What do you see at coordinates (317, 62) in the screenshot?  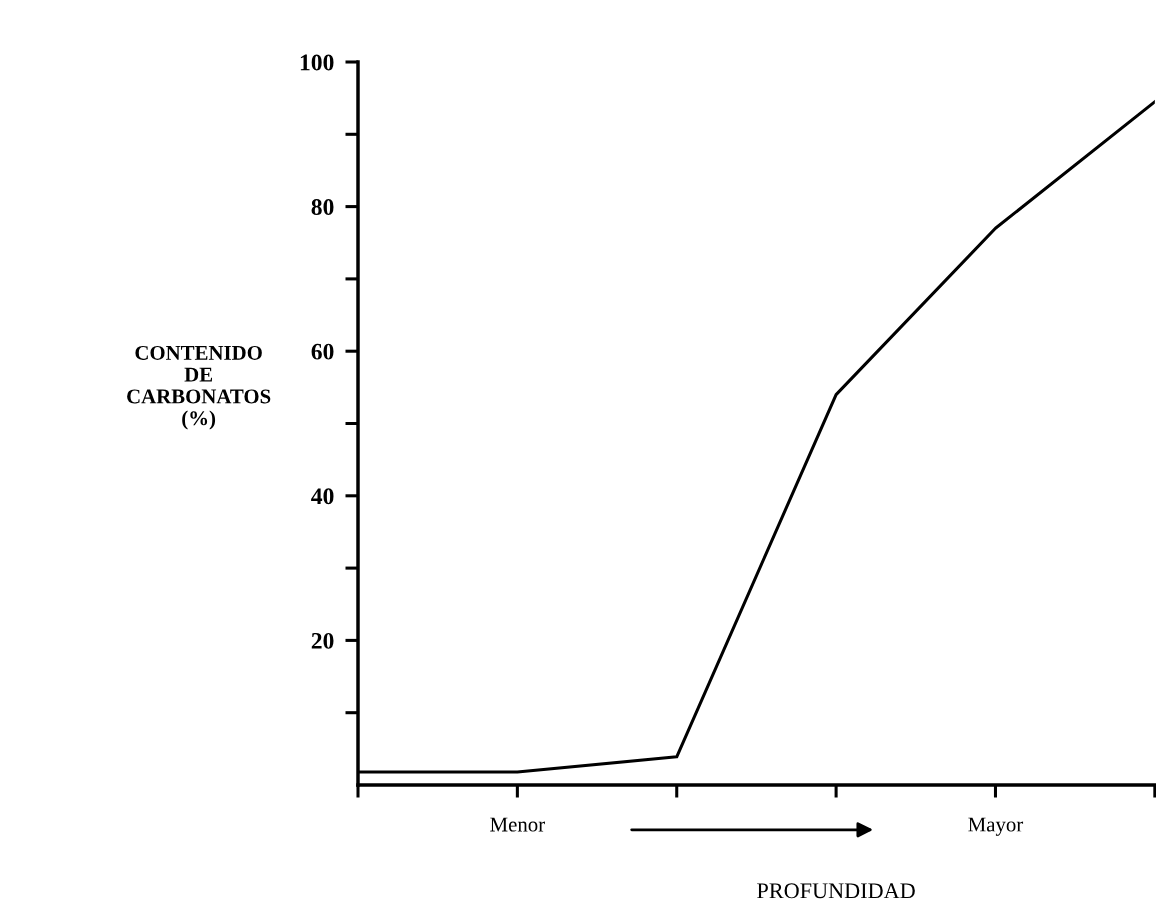 I see `y-tick-label: 100` at bounding box center [317, 62].